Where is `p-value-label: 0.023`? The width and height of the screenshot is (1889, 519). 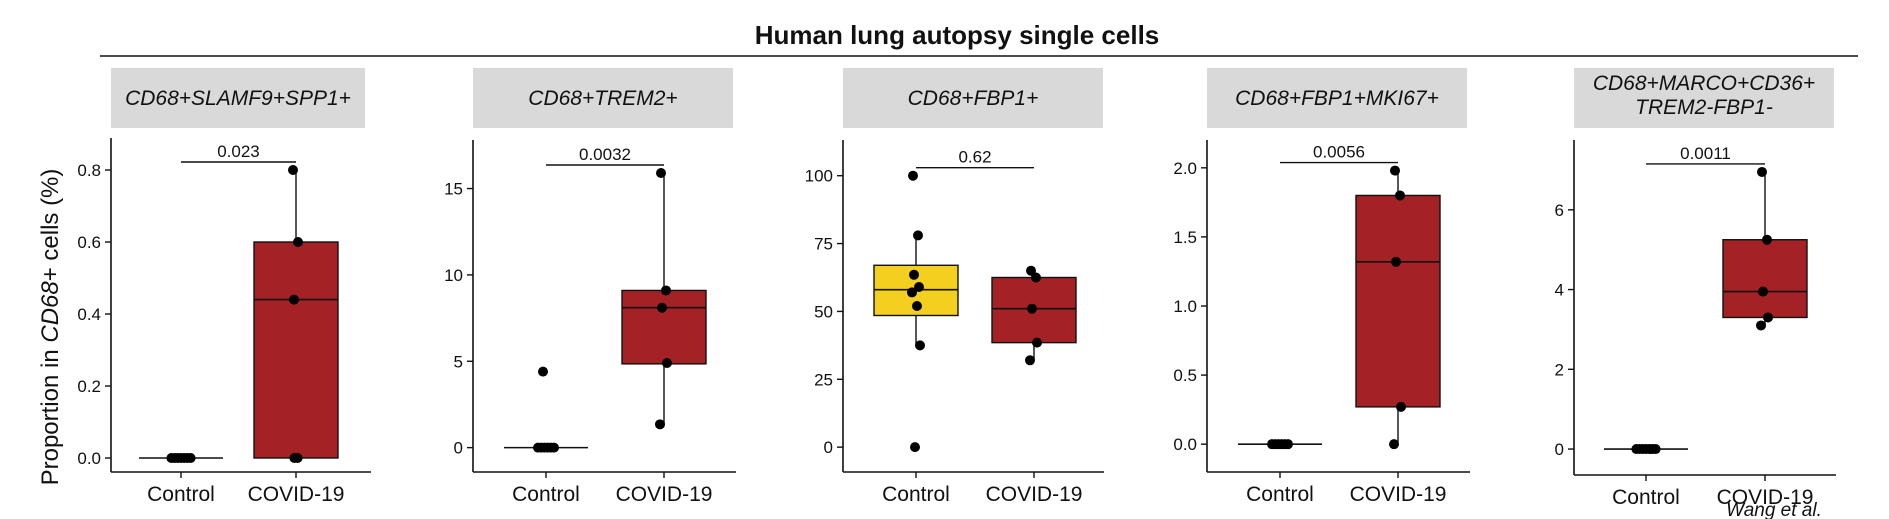
p-value-label: 0.023 is located at coordinates (238, 151).